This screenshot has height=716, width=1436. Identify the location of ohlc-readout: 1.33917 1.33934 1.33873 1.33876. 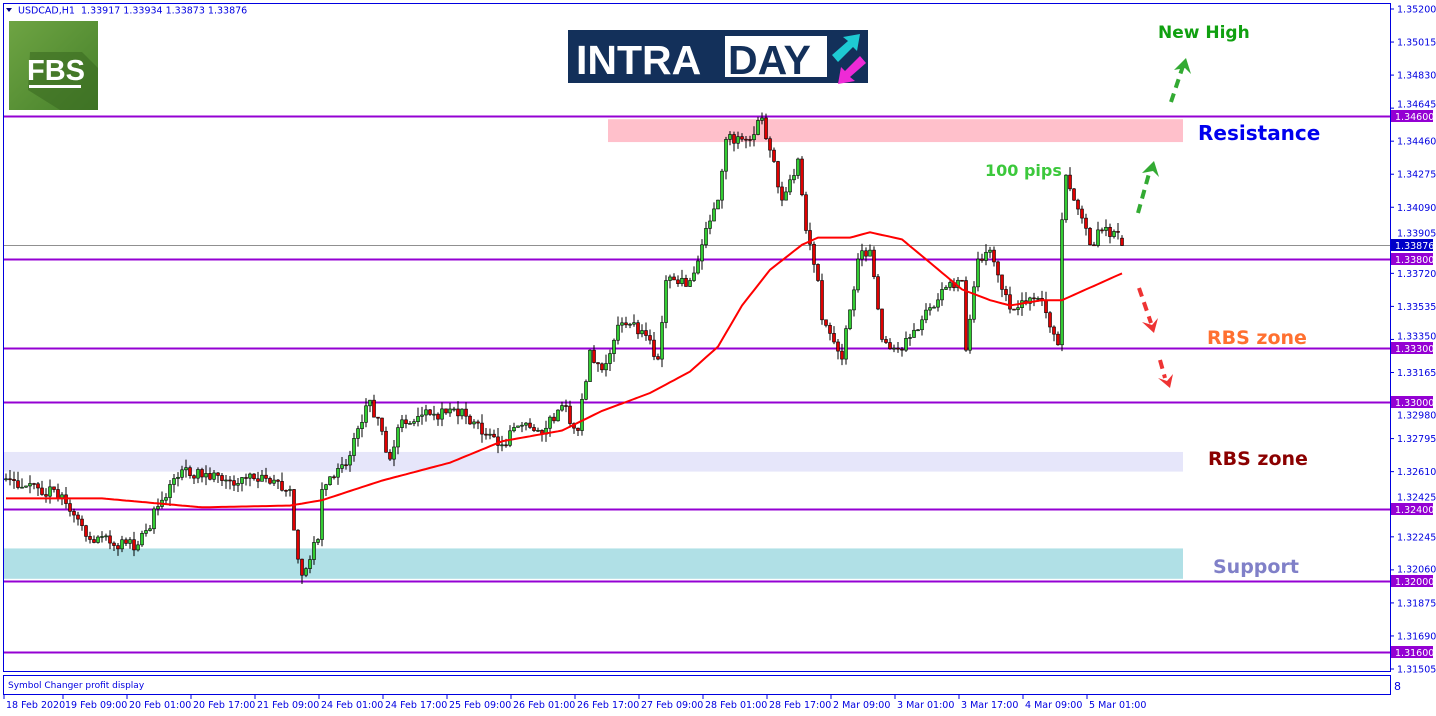
(164, 11).